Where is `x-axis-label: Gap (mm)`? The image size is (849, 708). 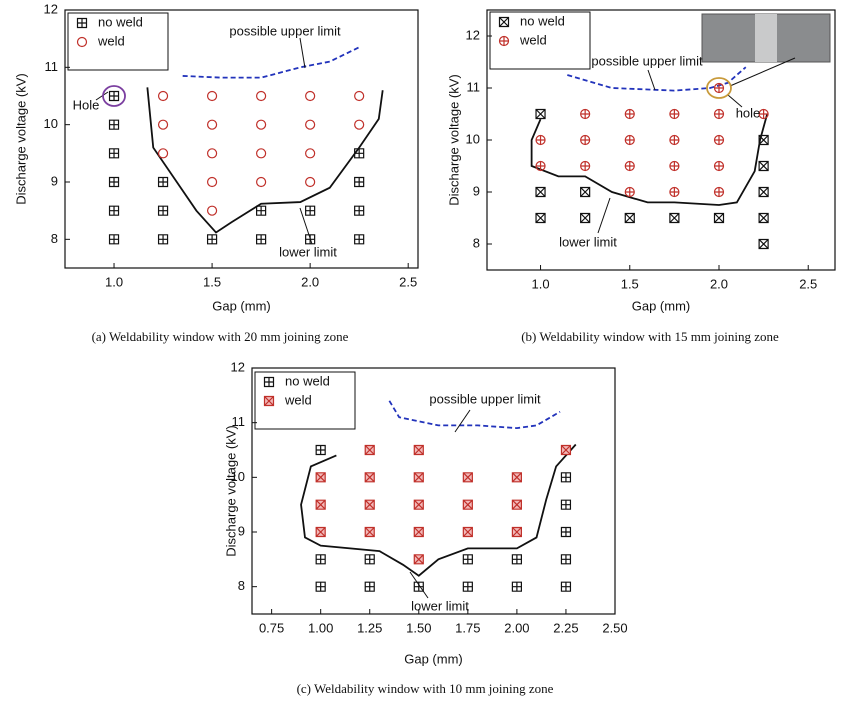
x-axis-label: Gap (mm) is located at coordinates (661, 305).